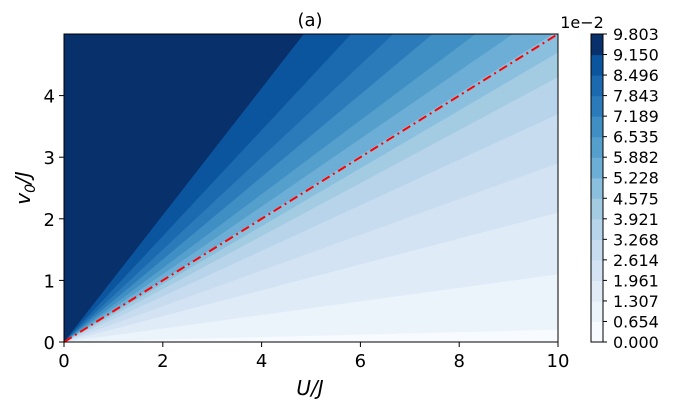  Describe the element at coordinates (49, 97) in the screenshot. I see `y-tick-label: 4` at that location.